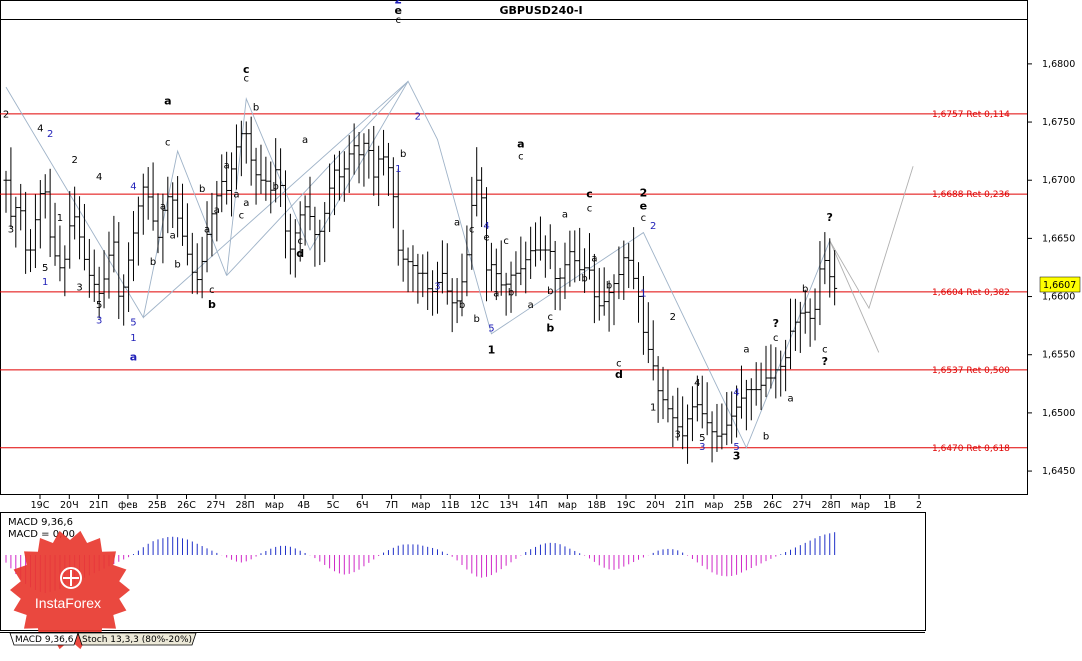 The image size is (1082, 661). Describe the element at coordinates (300, 253) in the screenshot. I see `wave-label: d` at that location.